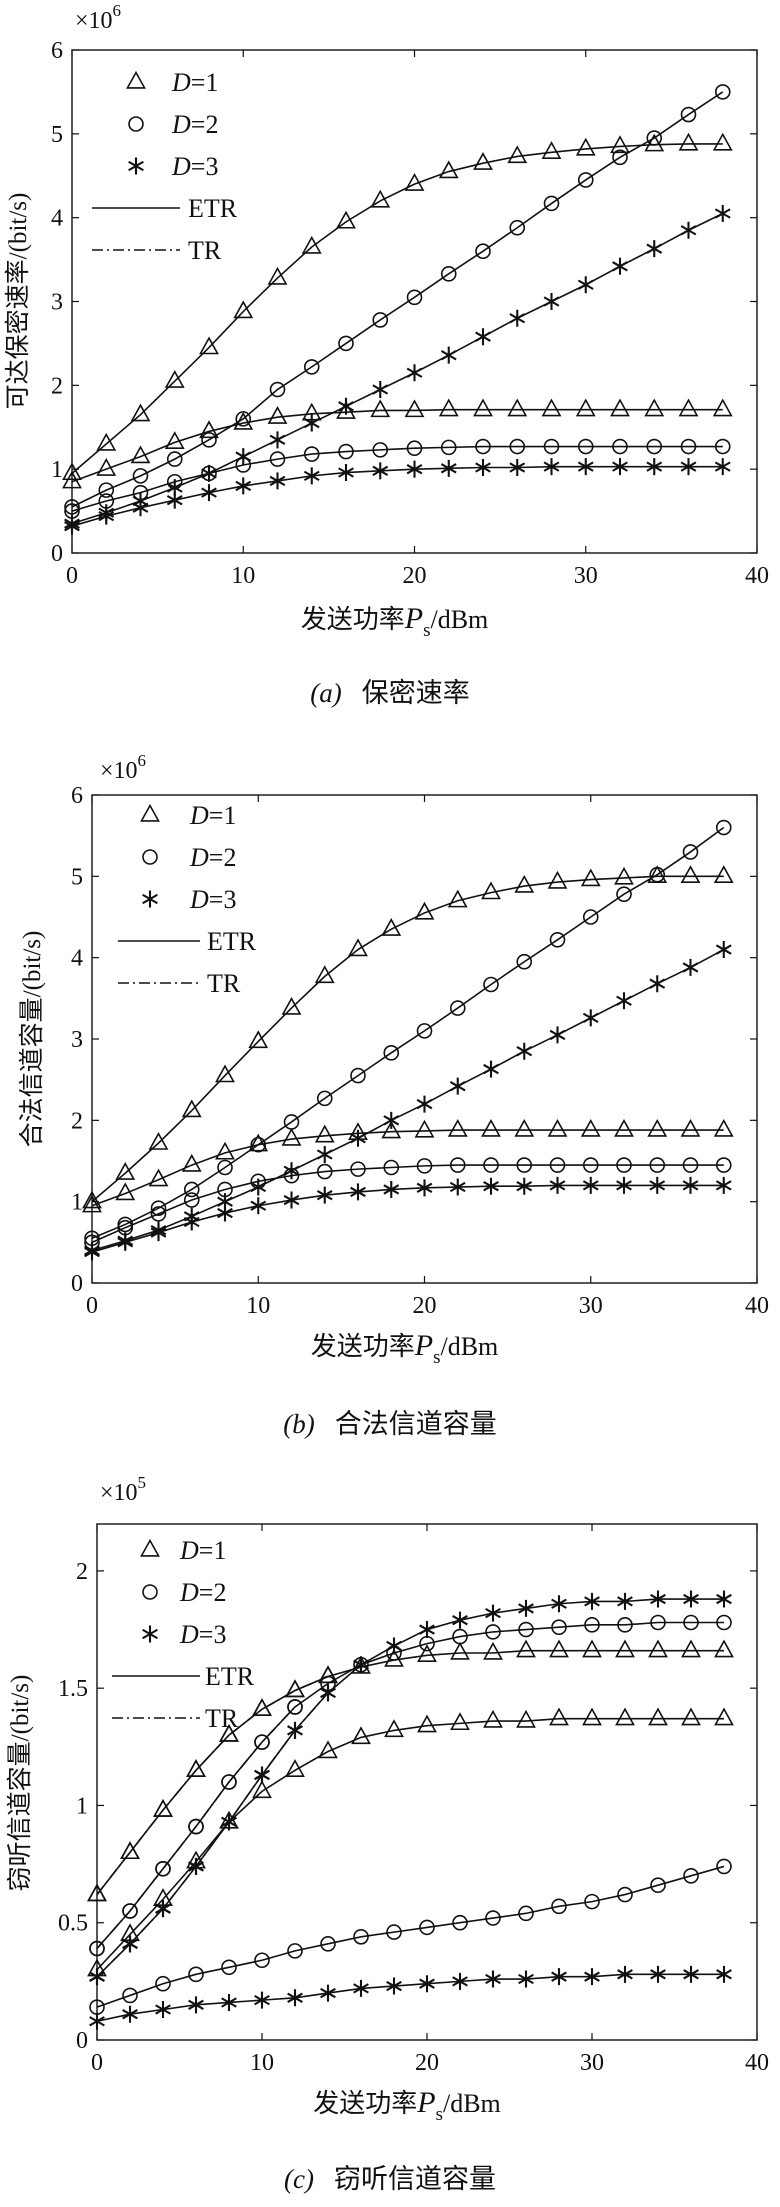 This screenshot has height=2207, width=780. What do you see at coordinates (439, 2114) in the screenshot?
I see `x-axis-label-sub: s` at bounding box center [439, 2114].